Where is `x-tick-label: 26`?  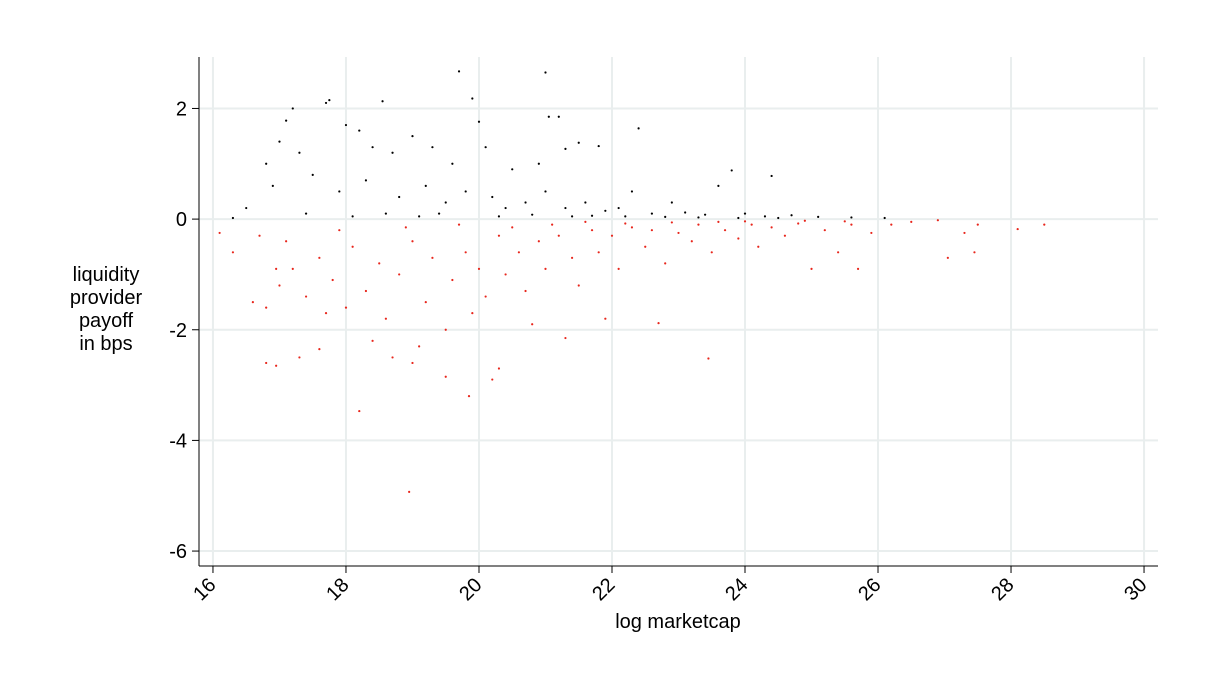
x-tick-label: 26 is located at coordinates (869, 589).